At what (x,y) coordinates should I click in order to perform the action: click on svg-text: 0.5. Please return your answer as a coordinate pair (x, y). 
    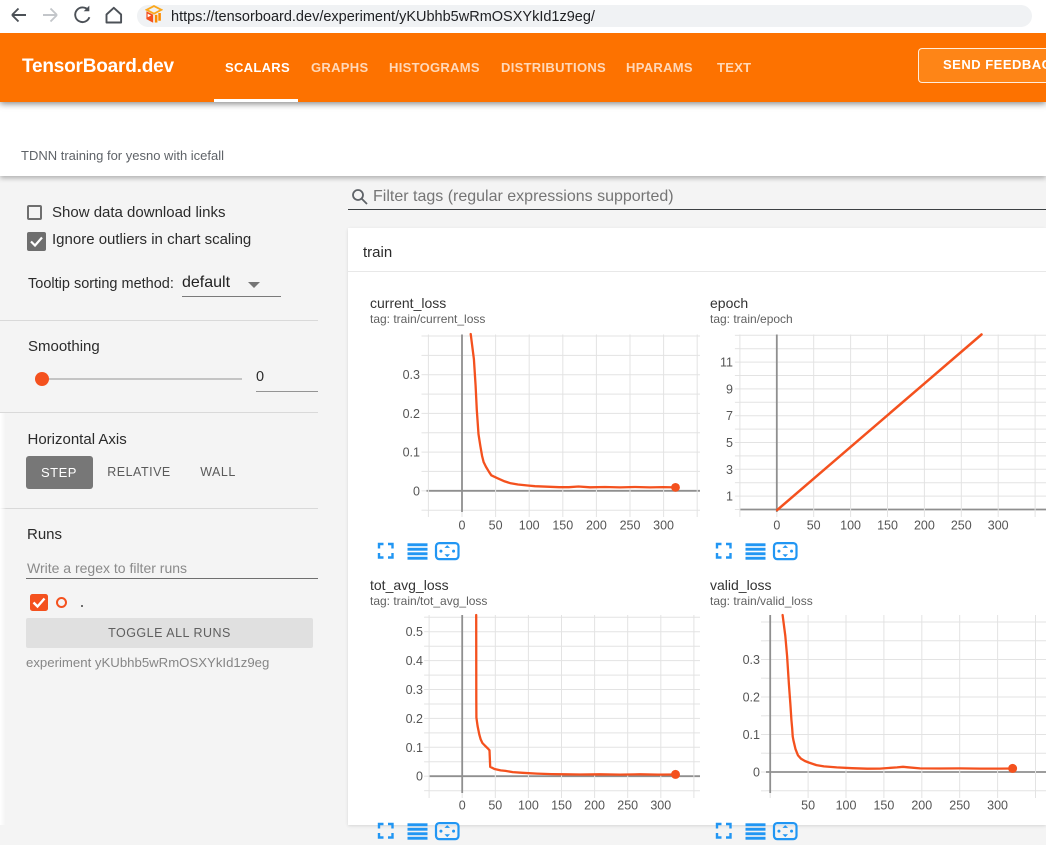
    Looking at the image, I should click on (414, 632).